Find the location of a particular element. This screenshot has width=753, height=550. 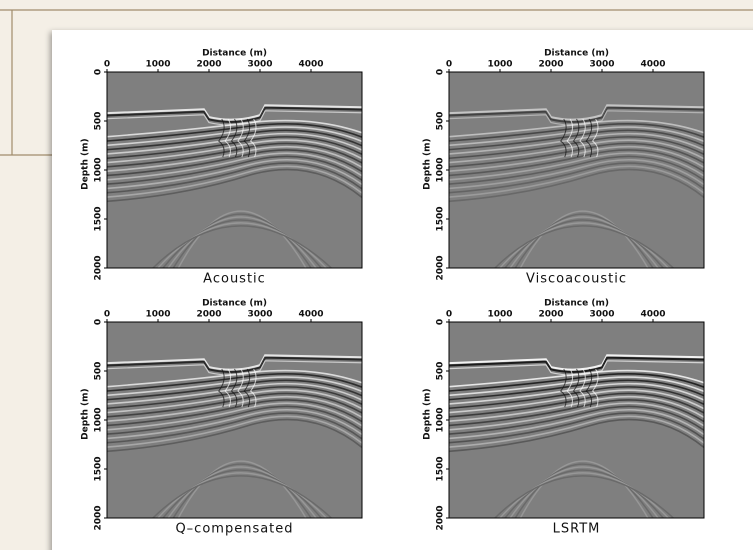

image-background is located at coordinates (234, 170).